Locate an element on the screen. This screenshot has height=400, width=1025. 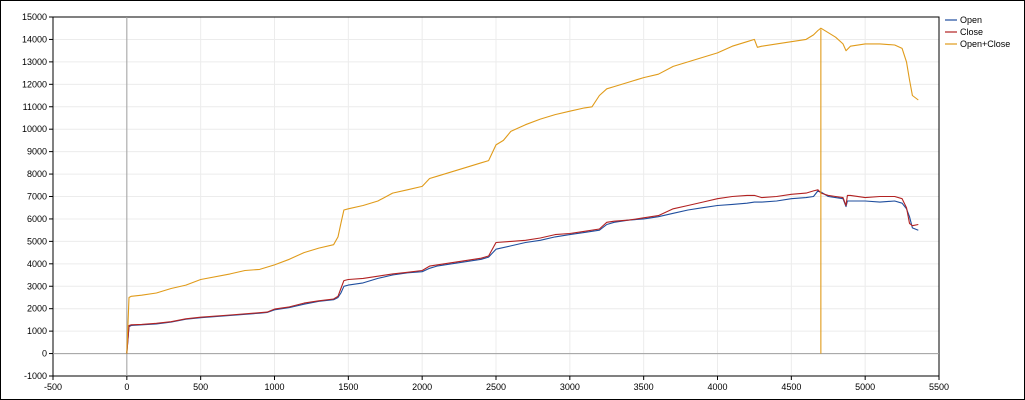
x-tick-label: 5000 is located at coordinates (865, 387).